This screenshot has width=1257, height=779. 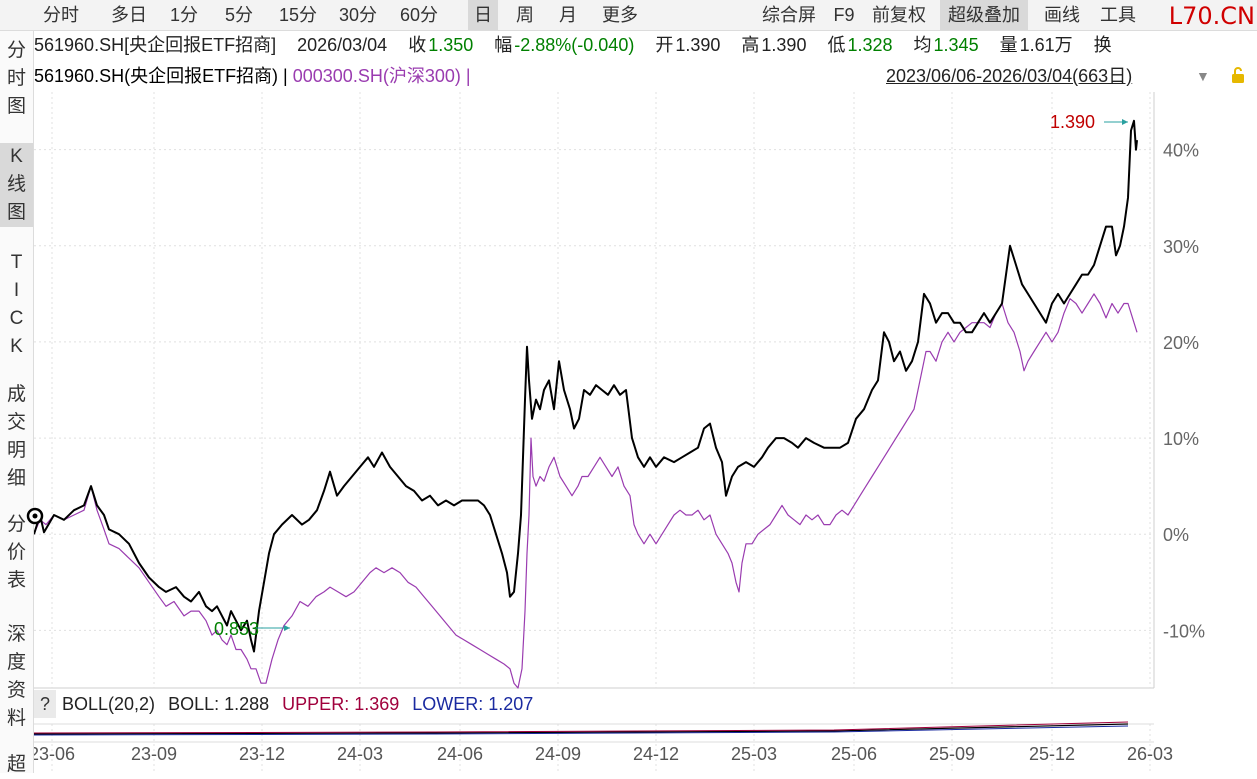 What do you see at coordinates (1181, 247) in the screenshot?
I see `y-tick-label: 30%` at bounding box center [1181, 247].